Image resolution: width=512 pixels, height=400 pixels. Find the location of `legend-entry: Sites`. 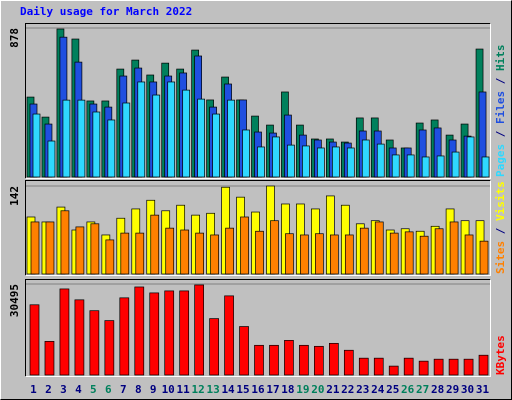

legend-entry: Sites is located at coordinates (500, 257).